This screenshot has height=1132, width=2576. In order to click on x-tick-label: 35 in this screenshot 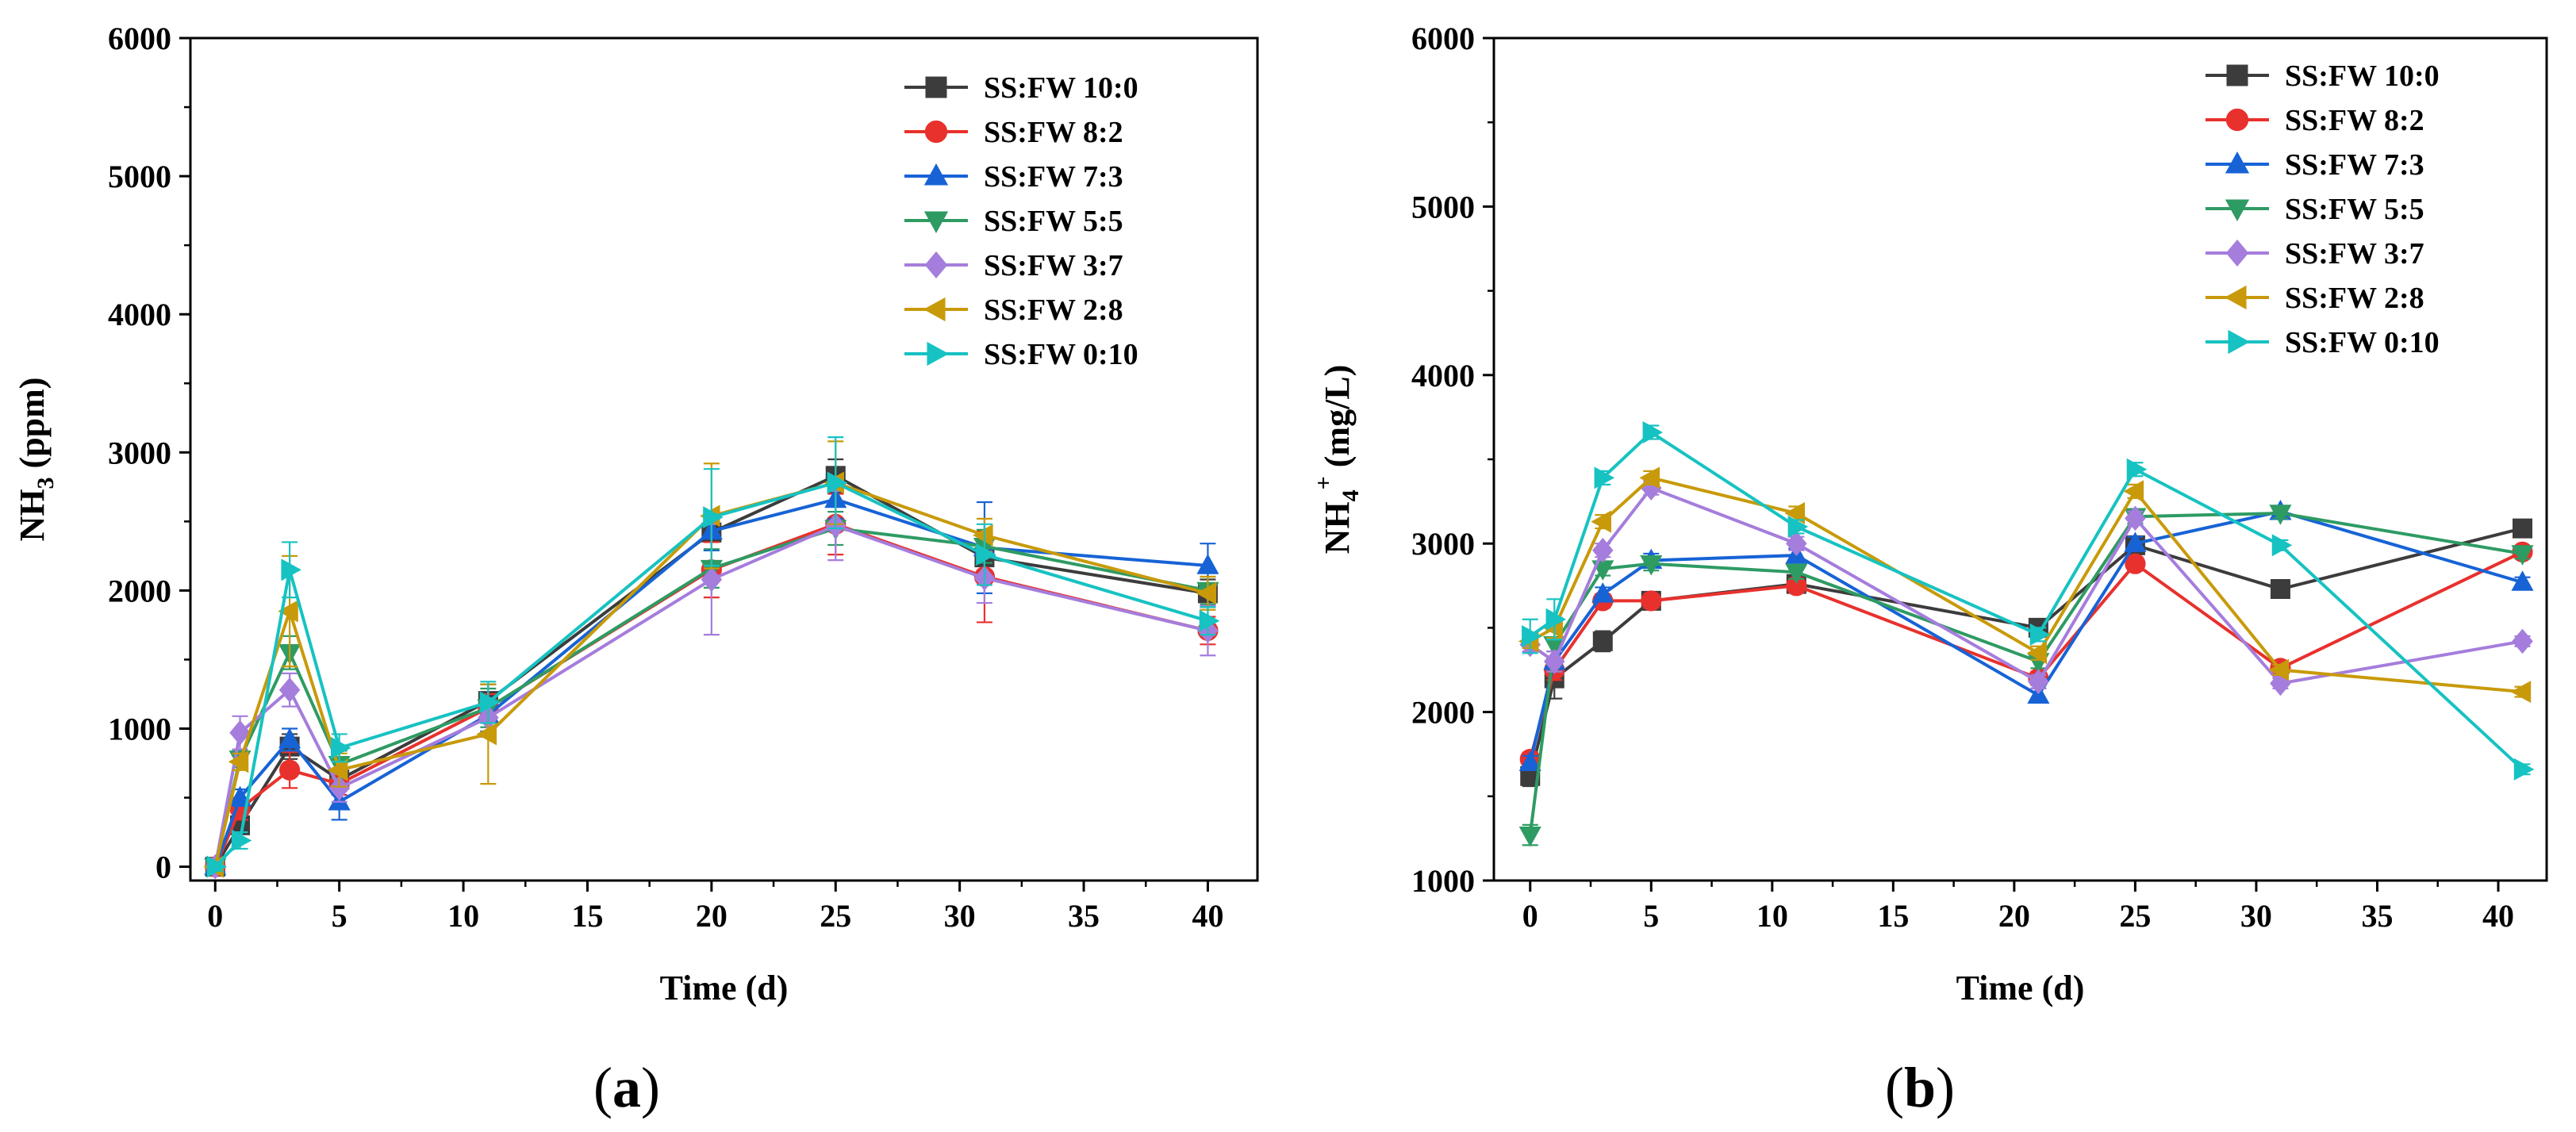, I will do `click(2377, 916)`.